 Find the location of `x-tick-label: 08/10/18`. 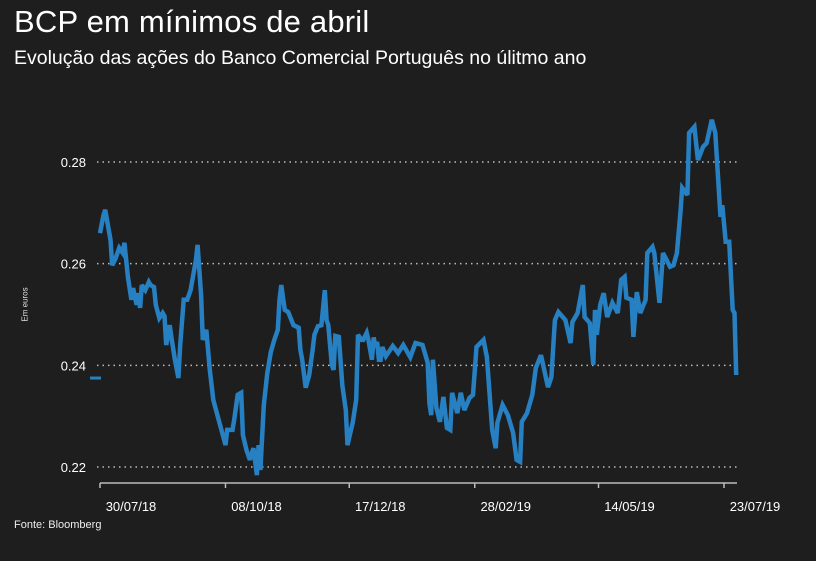

x-tick-label: 08/10/18 is located at coordinates (256, 506).